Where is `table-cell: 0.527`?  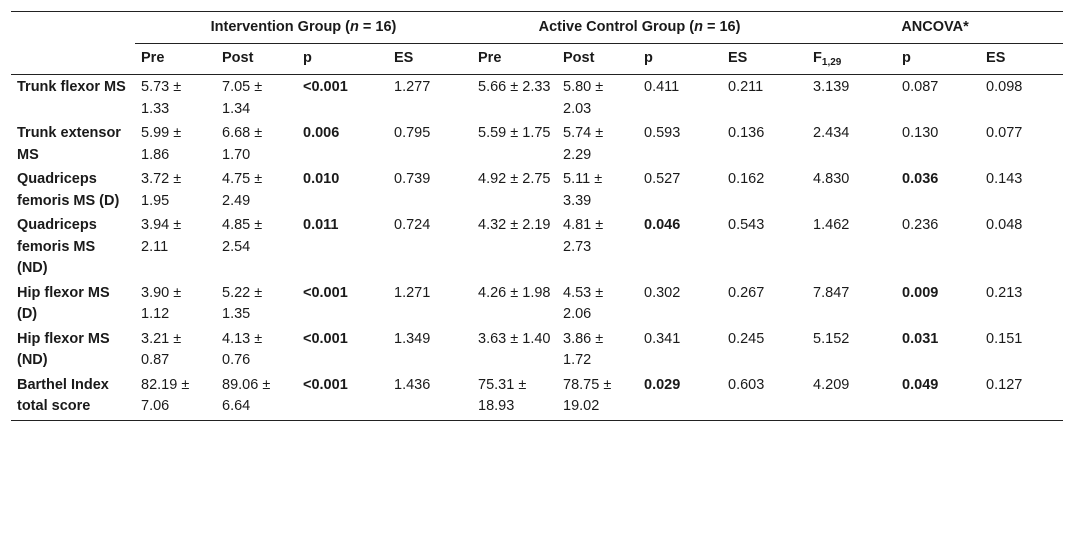 table-cell: 0.527 is located at coordinates (662, 179).